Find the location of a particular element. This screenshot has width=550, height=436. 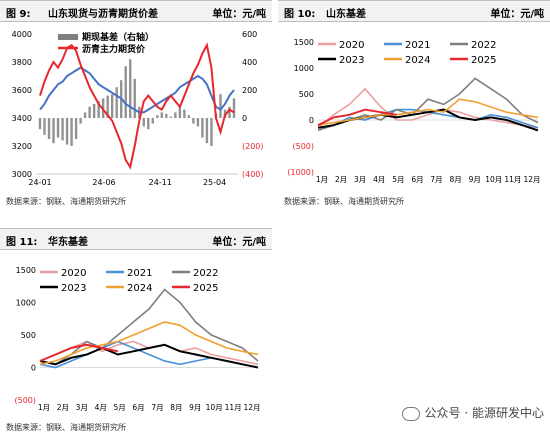

x-tick-label: 7月 is located at coordinates (157, 407).